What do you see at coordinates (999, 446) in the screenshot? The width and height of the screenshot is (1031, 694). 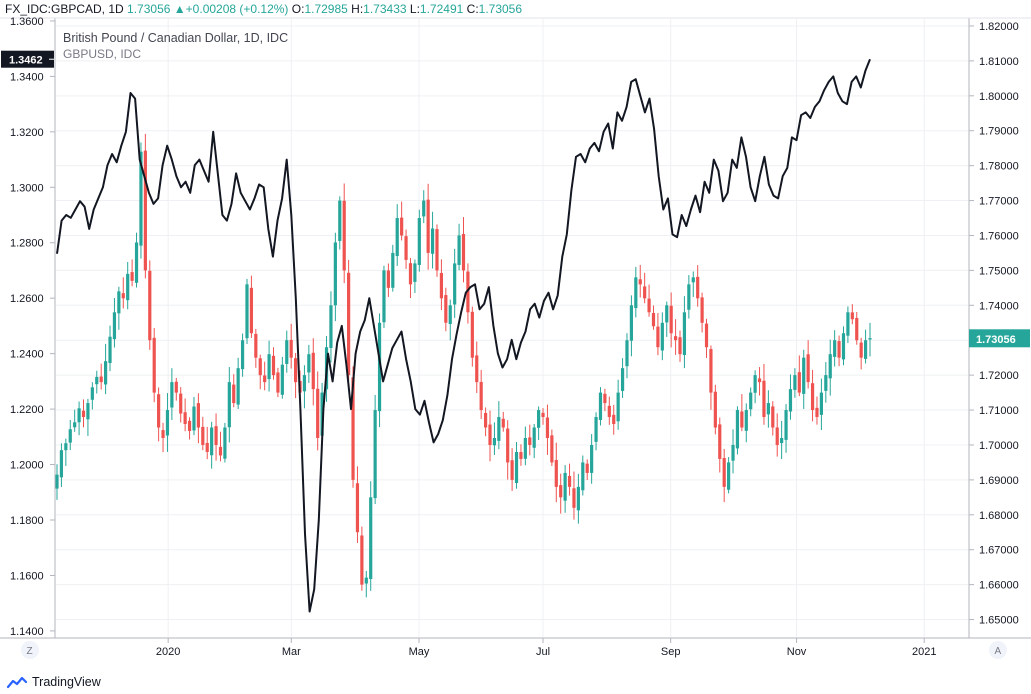 I see `right-tick-label: 1.70000` at bounding box center [999, 446].